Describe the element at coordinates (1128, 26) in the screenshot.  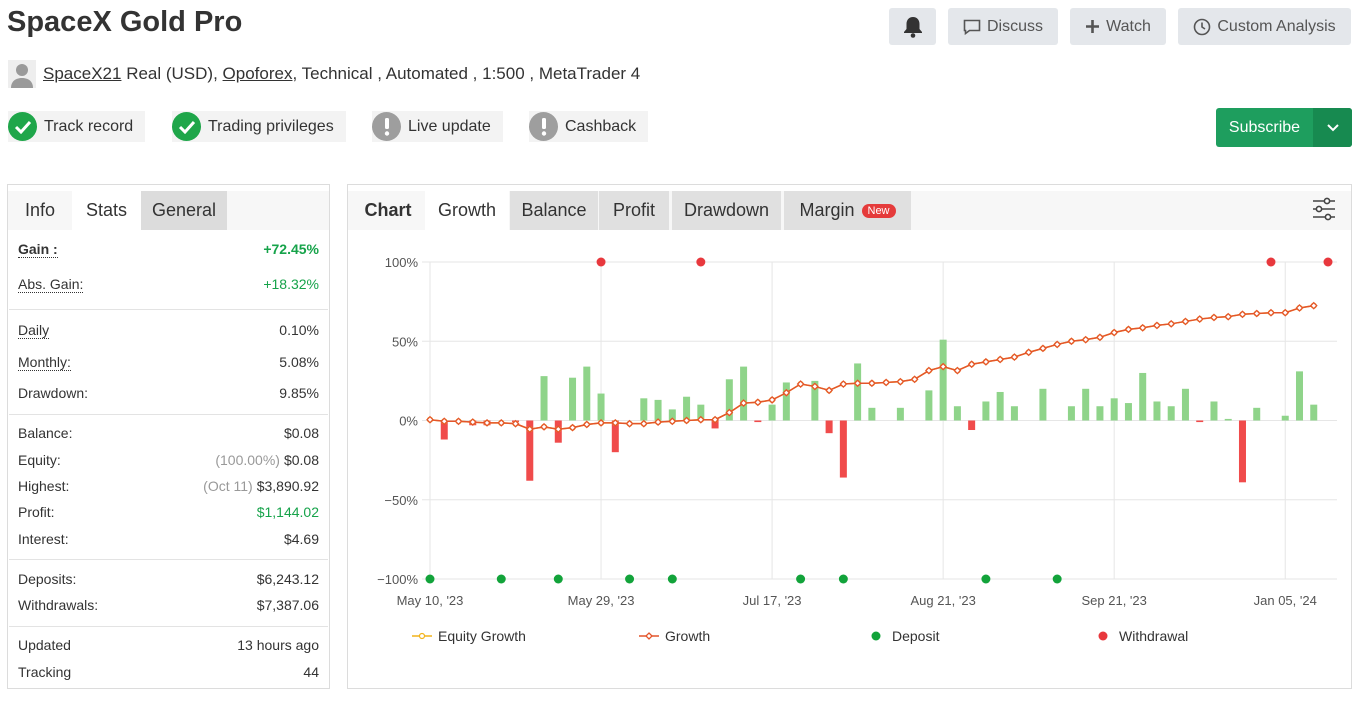
I see `button-label: Watch` at that location.